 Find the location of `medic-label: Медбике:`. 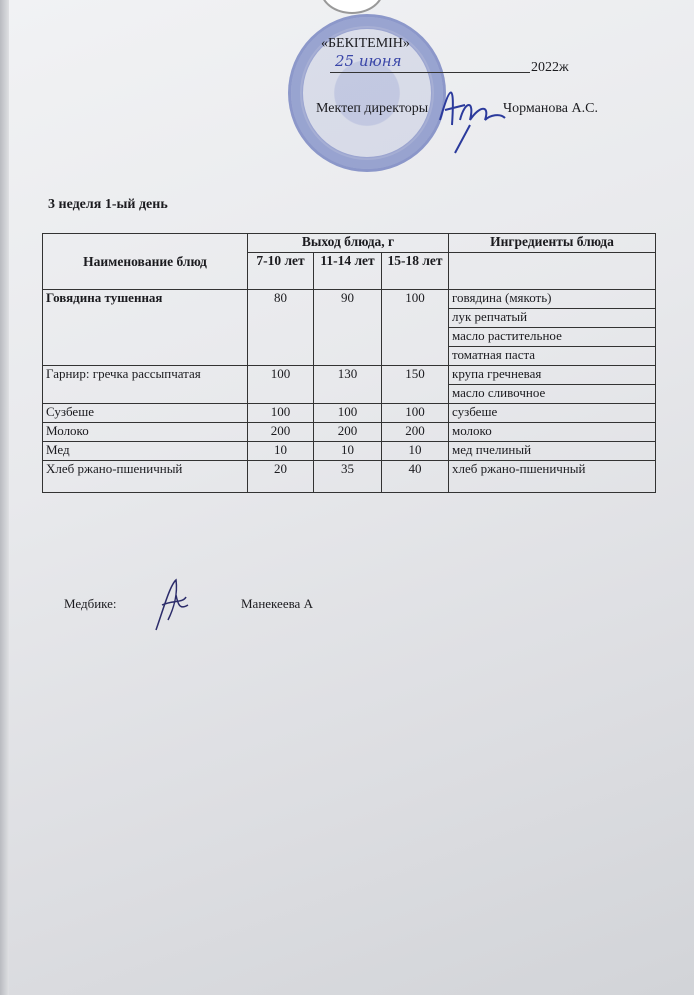

medic-label: Медбике: is located at coordinates (90, 603).